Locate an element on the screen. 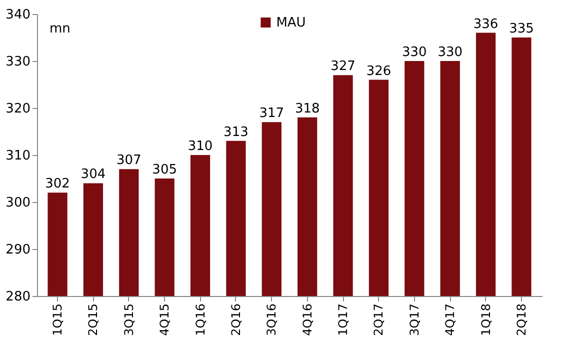 This screenshot has height=357, width=571. x-tick-label: 1Q17 is located at coordinates (343, 320).